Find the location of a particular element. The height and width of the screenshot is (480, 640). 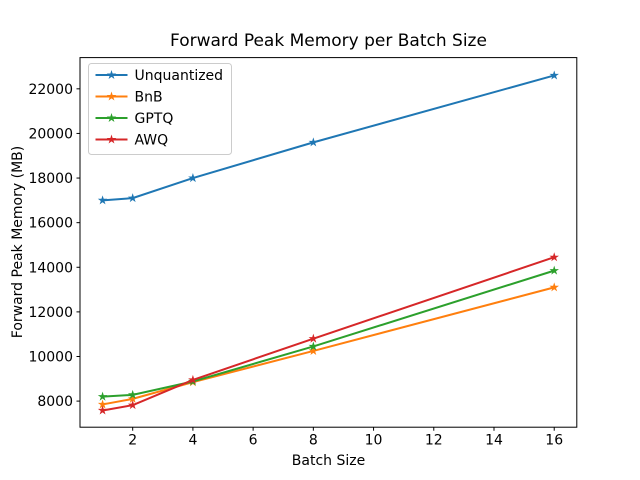

y-tick-label: 8000 is located at coordinates (55, 402).